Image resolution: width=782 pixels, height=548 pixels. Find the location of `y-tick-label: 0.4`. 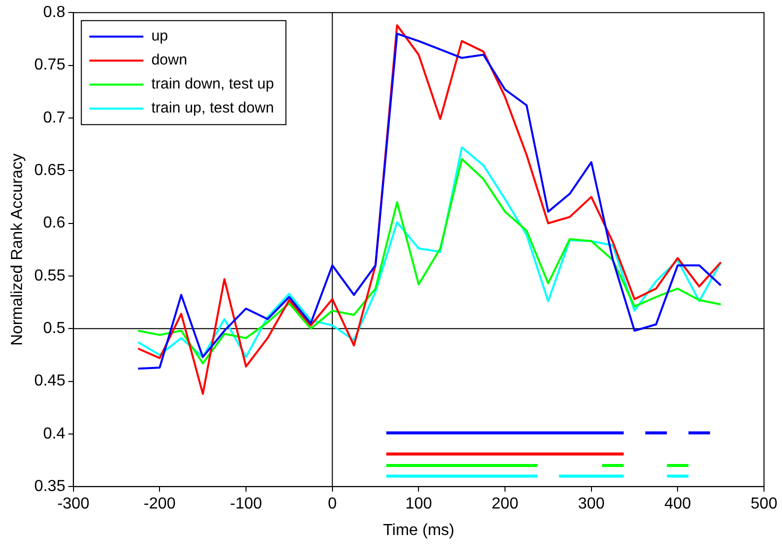

y-tick-label: 0.4 is located at coordinates (54, 433).